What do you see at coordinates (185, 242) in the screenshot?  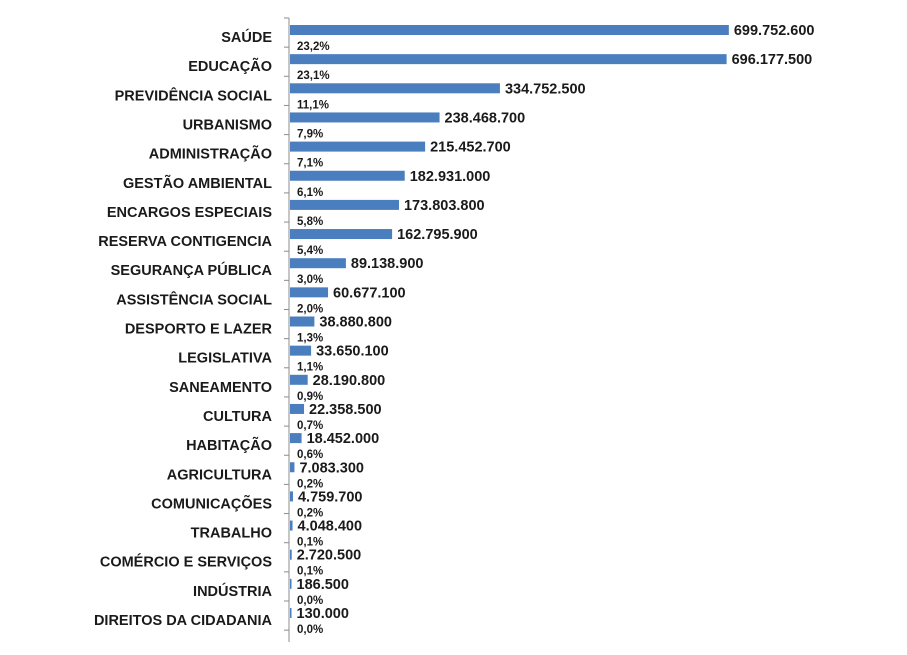 I see `category-label: RESERVA CONTIGENCIA` at bounding box center [185, 242].